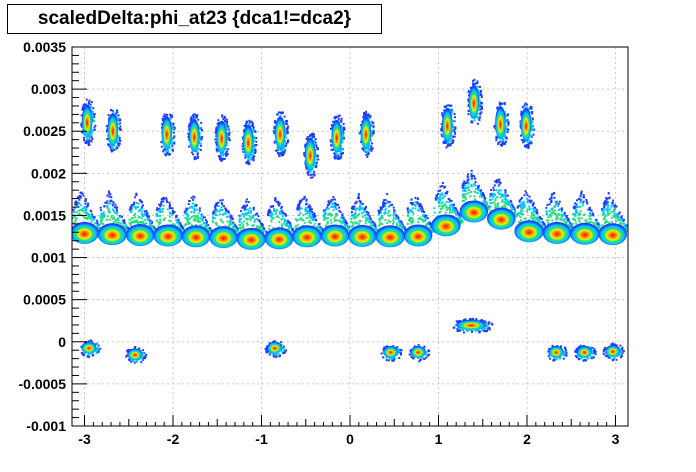 This screenshot has width=696, height=472. What do you see at coordinates (252, 224) in the screenshot?
I see `band-segment` at bounding box center [252, 224].